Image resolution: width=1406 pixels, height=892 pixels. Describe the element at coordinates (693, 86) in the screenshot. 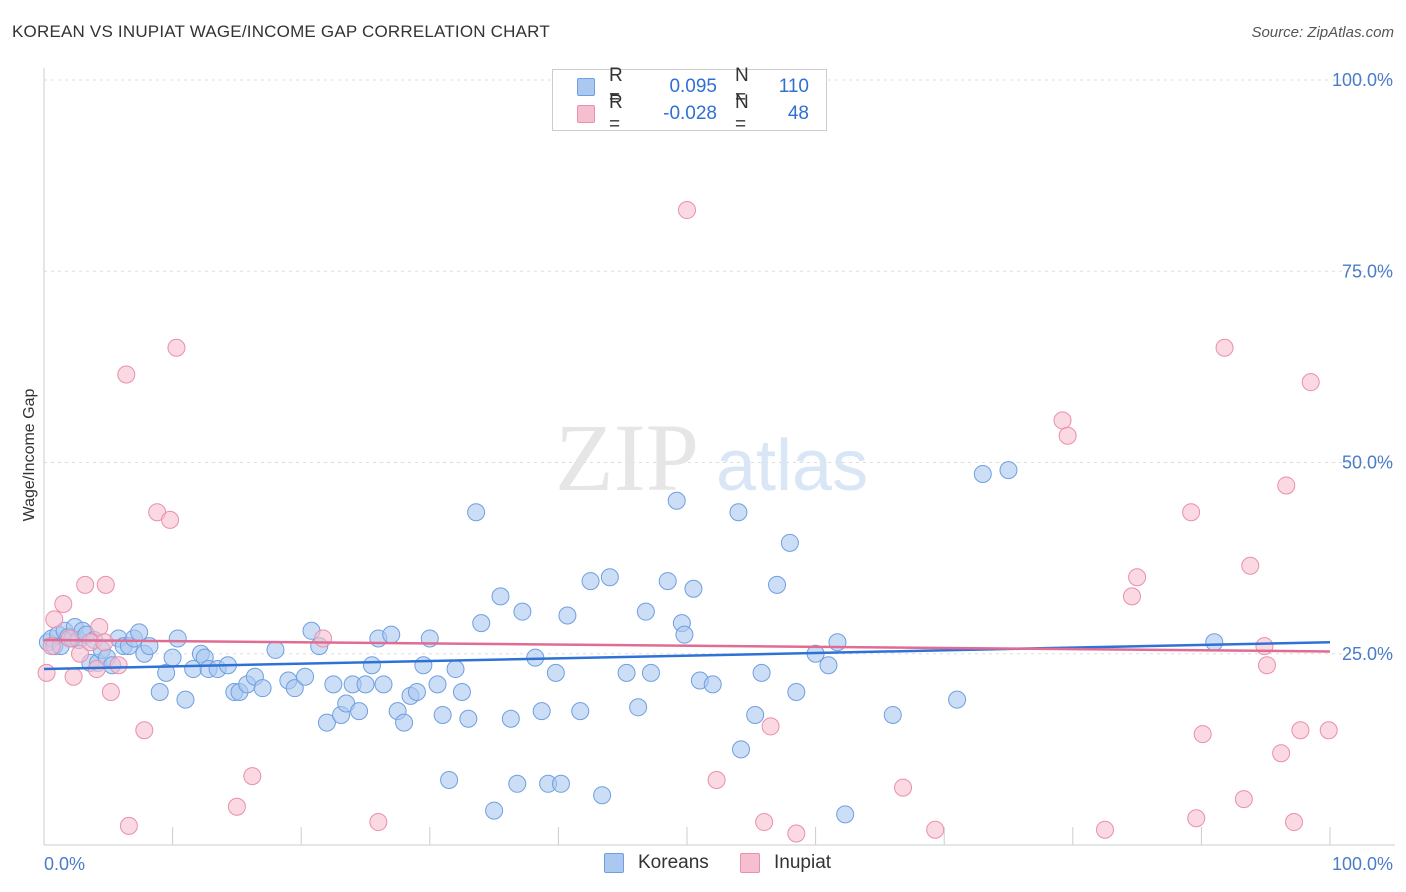

I see `koreans-r-value: 0.095` at that location.